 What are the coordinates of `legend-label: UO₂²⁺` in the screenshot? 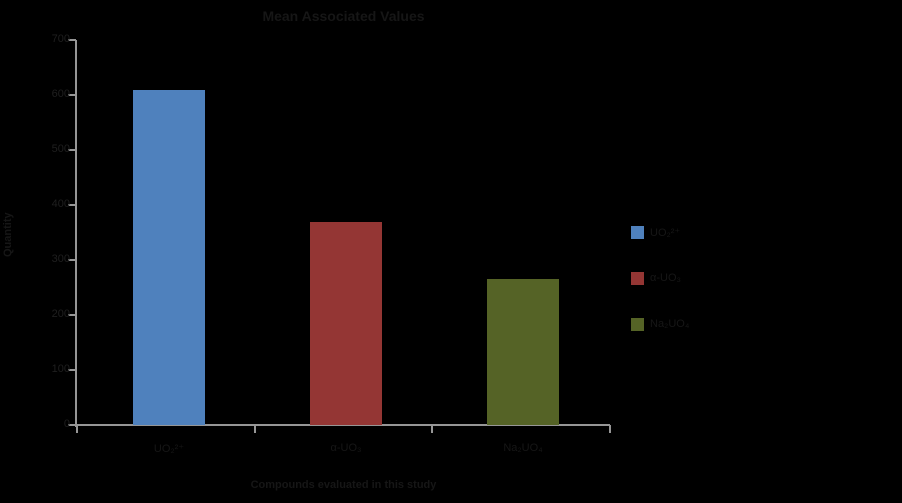 It's located at (665, 233).